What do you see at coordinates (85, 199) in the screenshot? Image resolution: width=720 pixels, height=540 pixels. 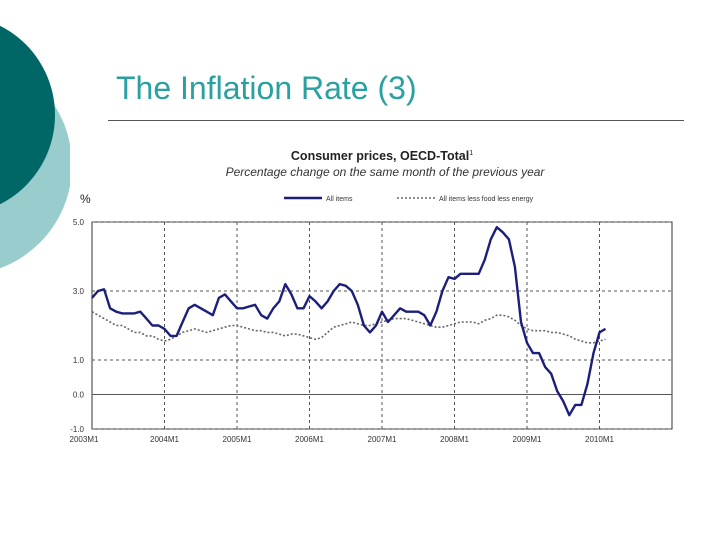 I see `y-axis-unit: %` at bounding box center [85, 199].